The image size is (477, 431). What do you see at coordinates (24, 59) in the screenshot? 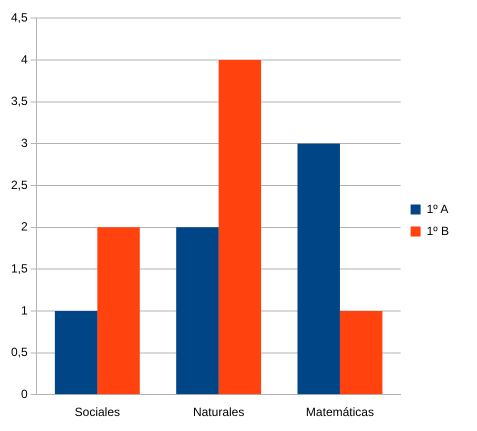
I see `y-tick-label: 4` at bounding box center [24, 59].